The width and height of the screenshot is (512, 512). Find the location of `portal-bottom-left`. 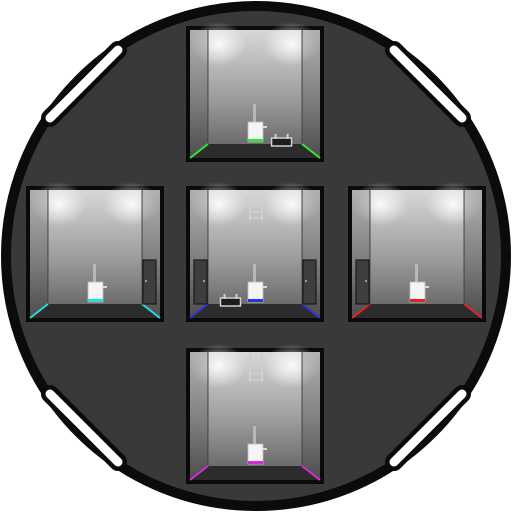

portal-bottom-left is located at coordinates (84, 428).